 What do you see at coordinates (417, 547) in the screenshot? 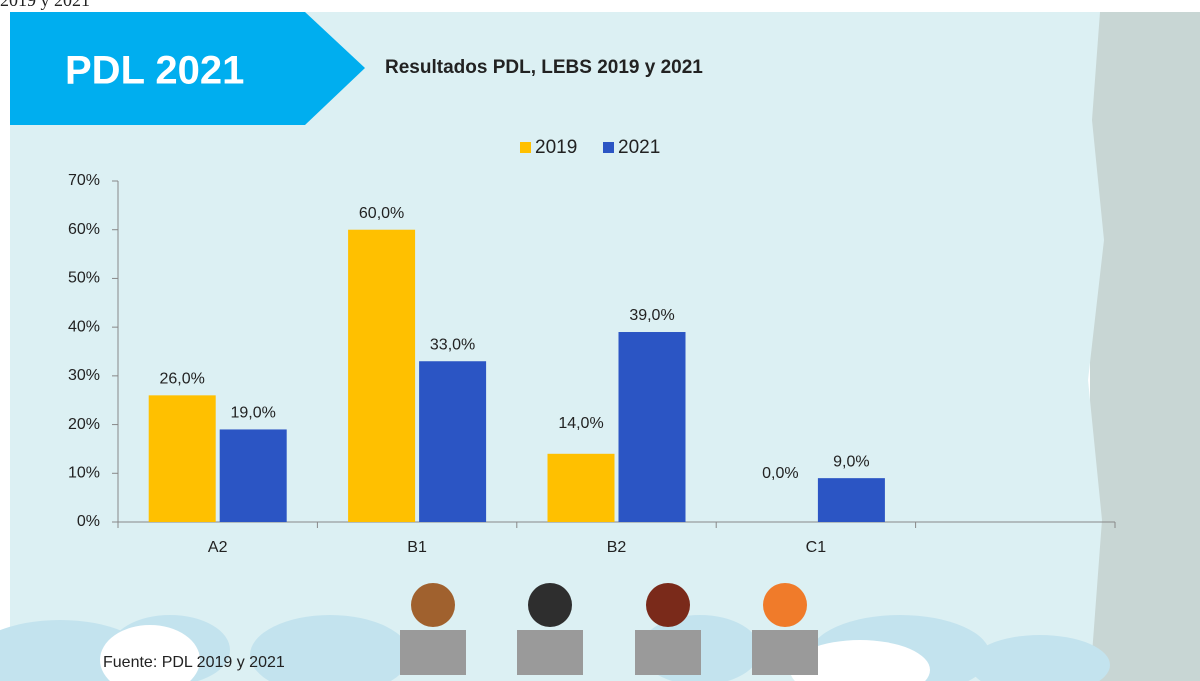
I see `x-tick-label: B1` at bounding box center [417, 547].